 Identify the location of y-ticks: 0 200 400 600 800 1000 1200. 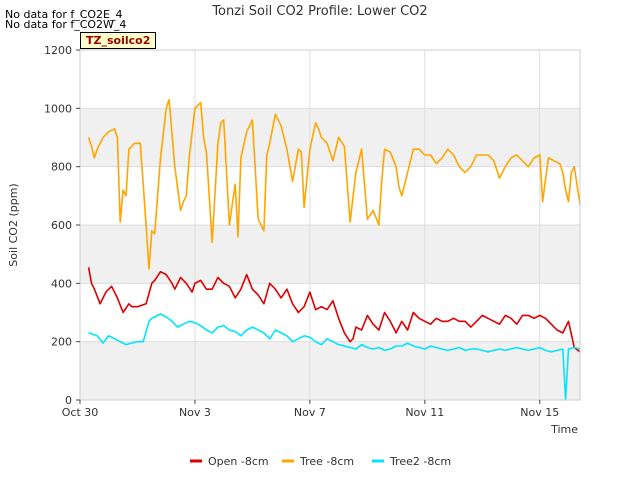
(62, 225).